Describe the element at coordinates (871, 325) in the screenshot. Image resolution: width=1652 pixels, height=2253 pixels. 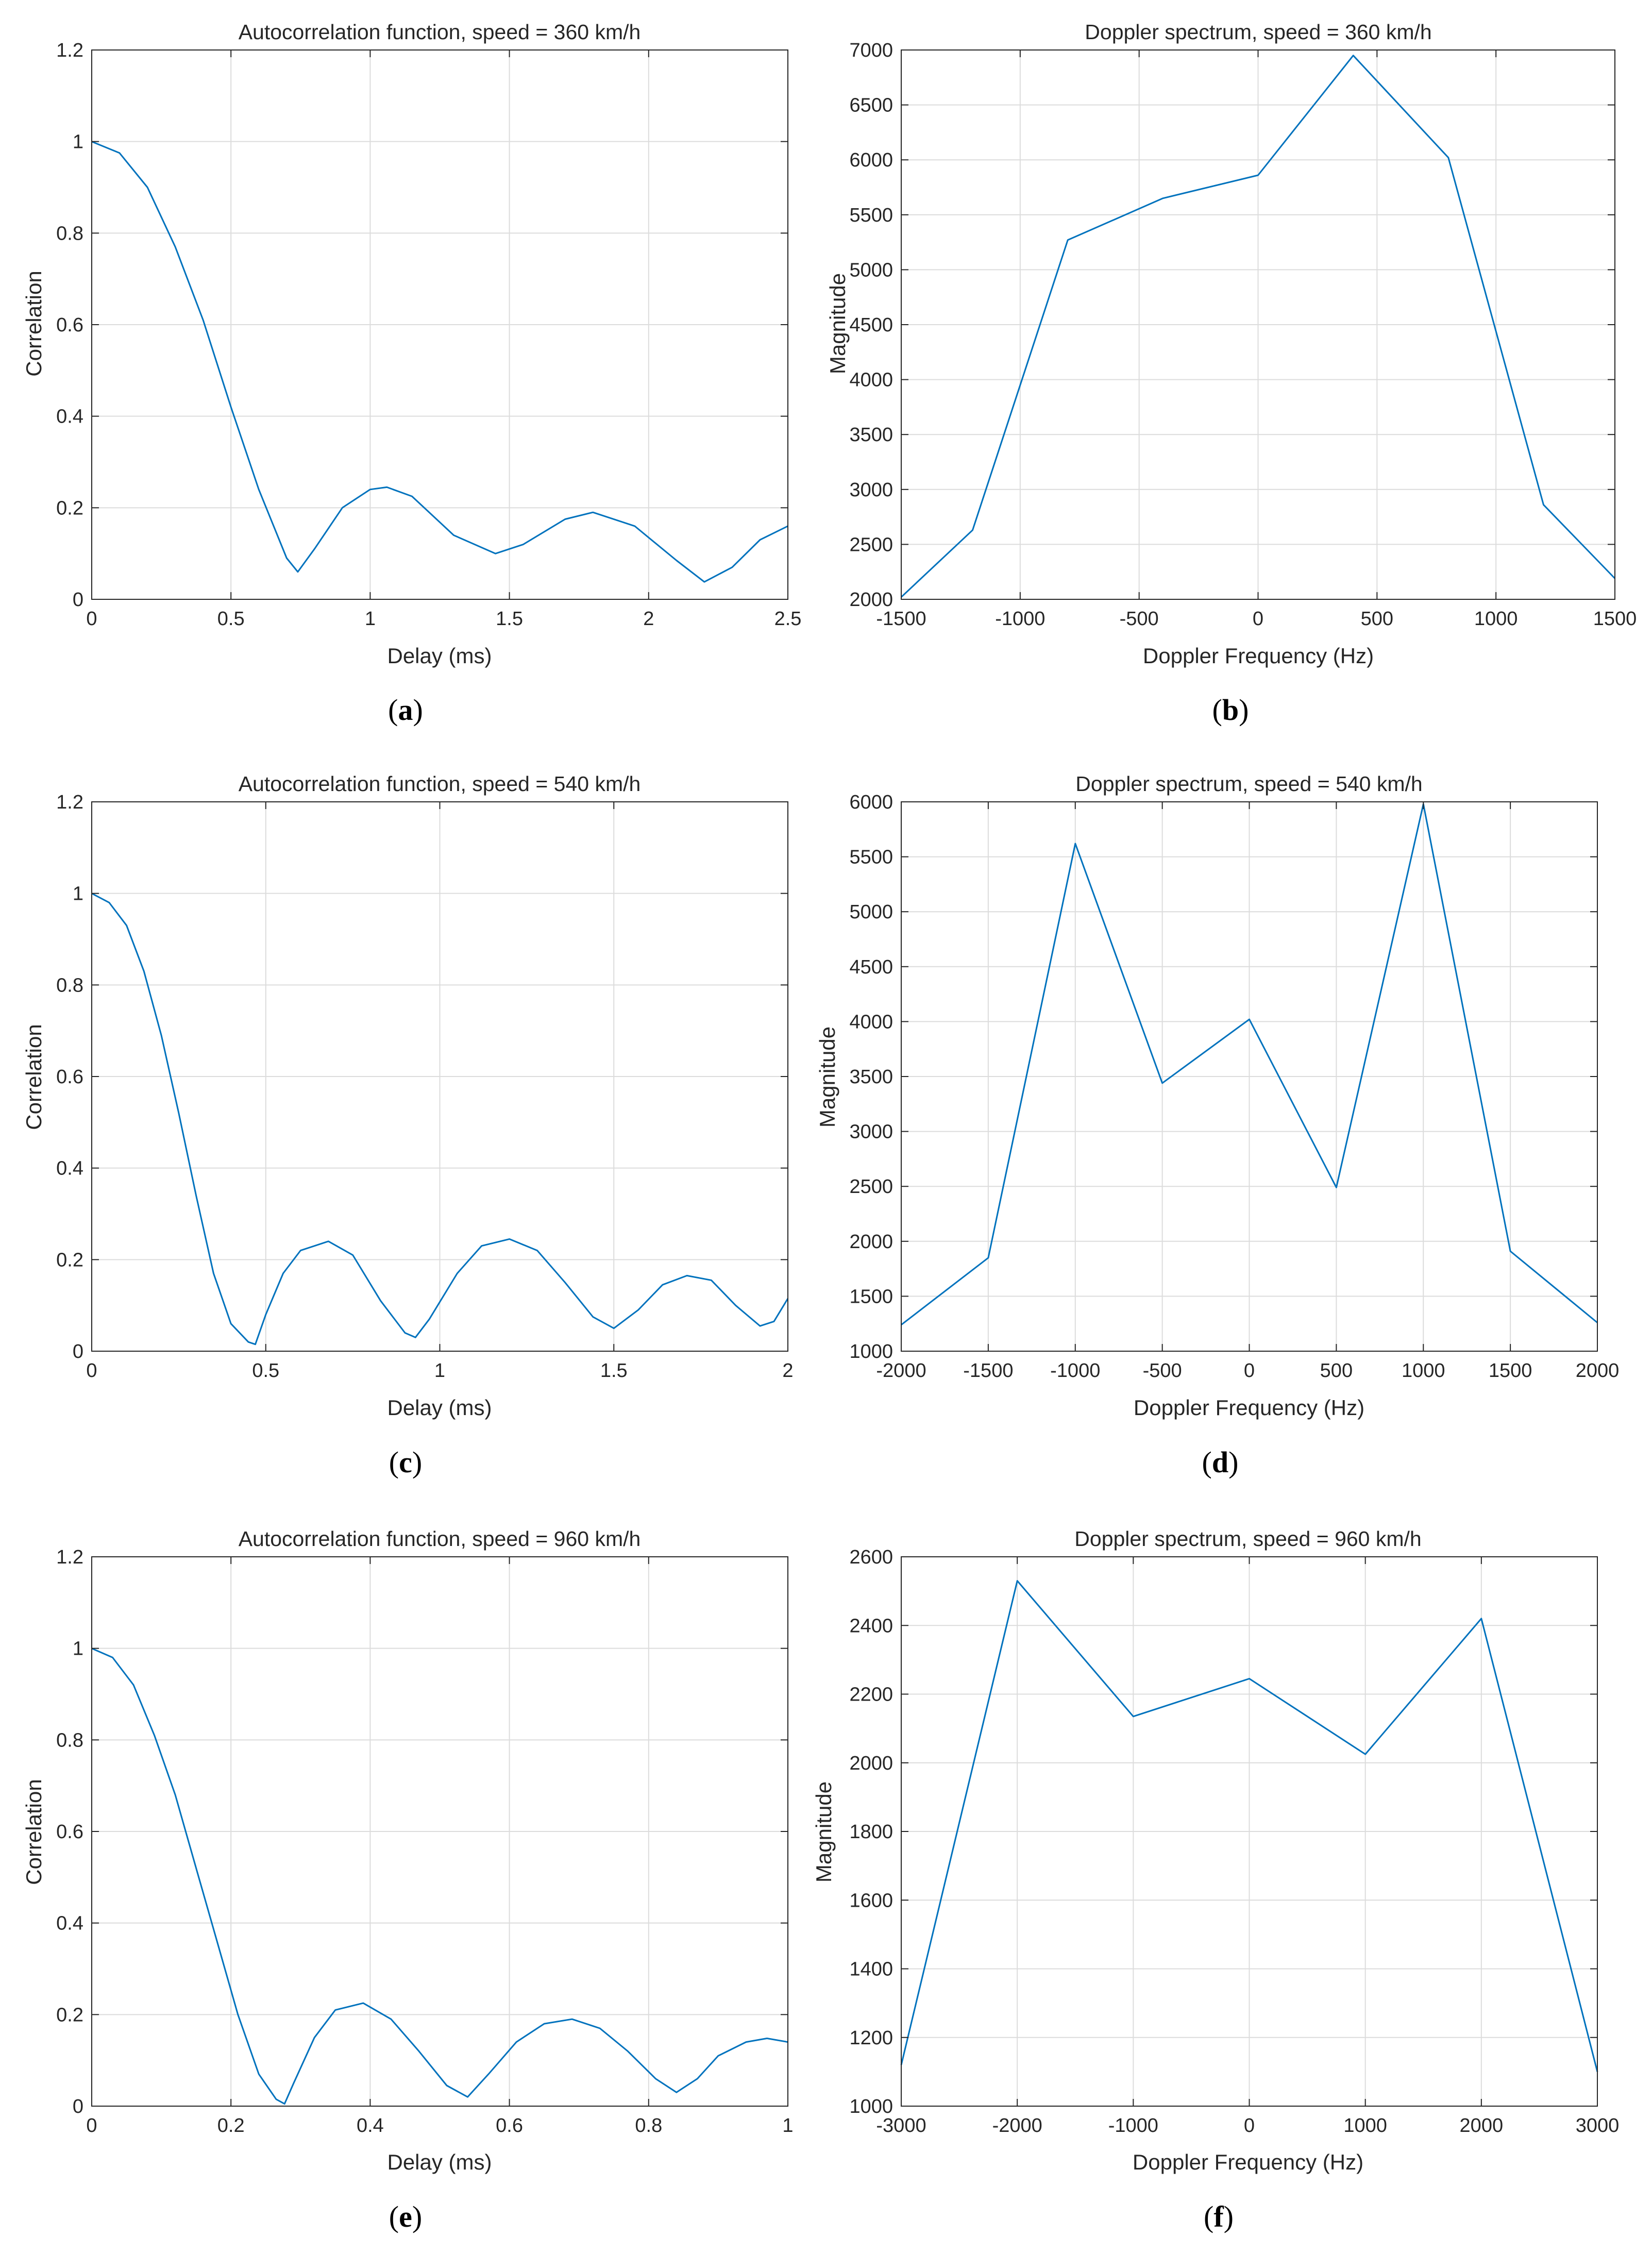
I see `panel-b-y-tick-label: 4500` at that location.